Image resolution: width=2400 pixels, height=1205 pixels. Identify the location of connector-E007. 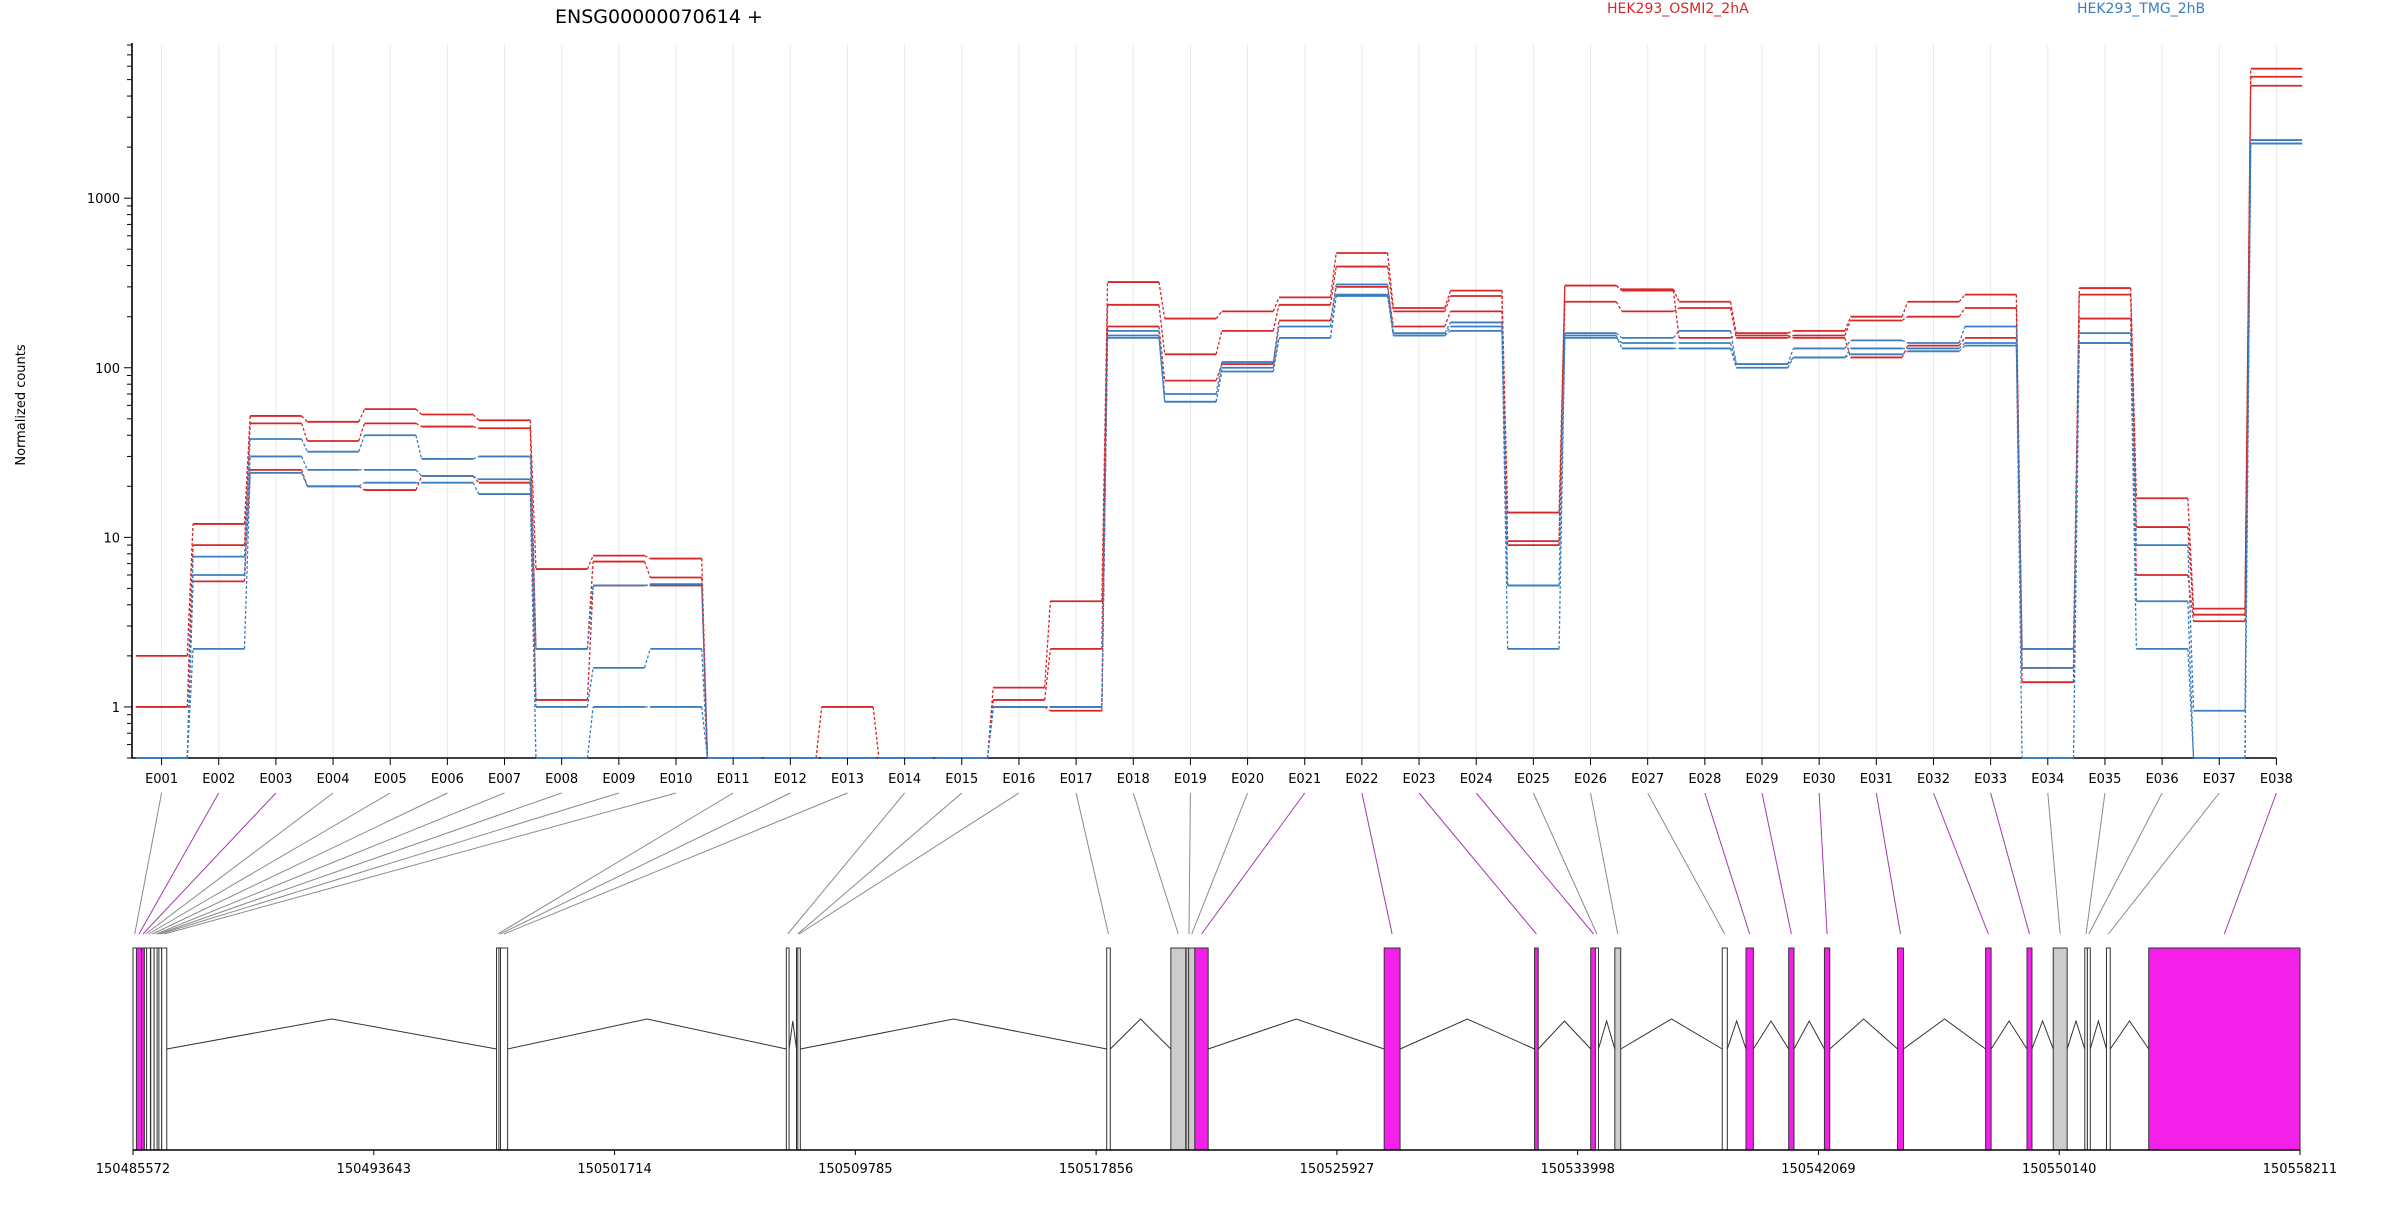
(330, 863).